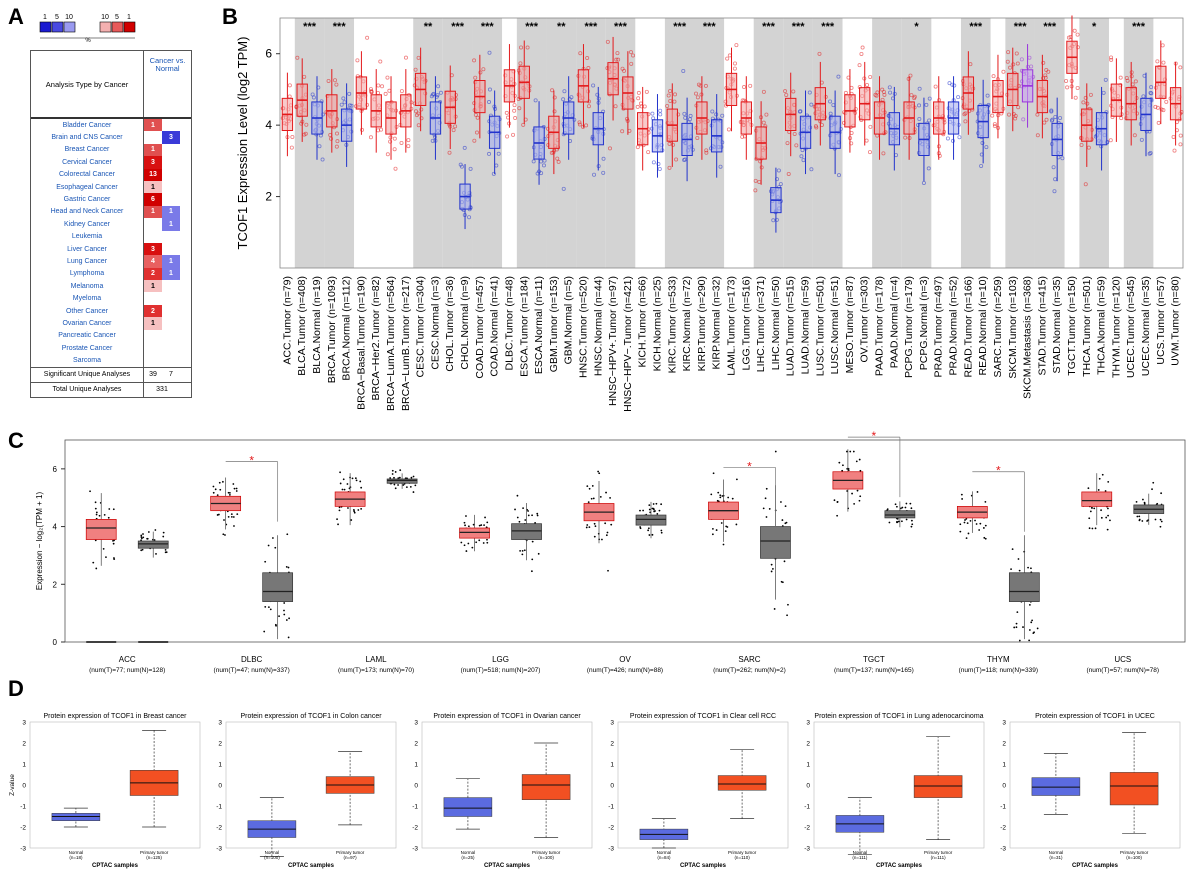  Describe the element at coordinates (860, 852) in the screenshot. I see `x-tick-label: Normal` at that location.